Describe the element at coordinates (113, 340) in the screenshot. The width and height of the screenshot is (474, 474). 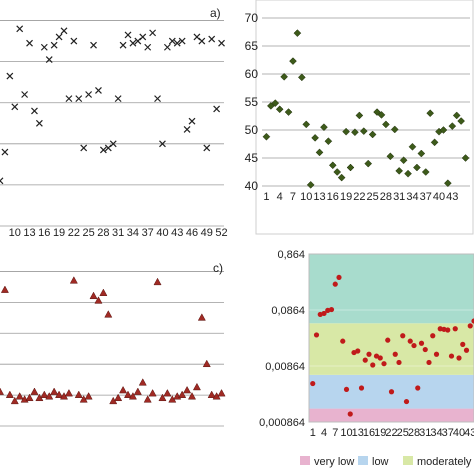
I see `panel-c-markers` at that location.